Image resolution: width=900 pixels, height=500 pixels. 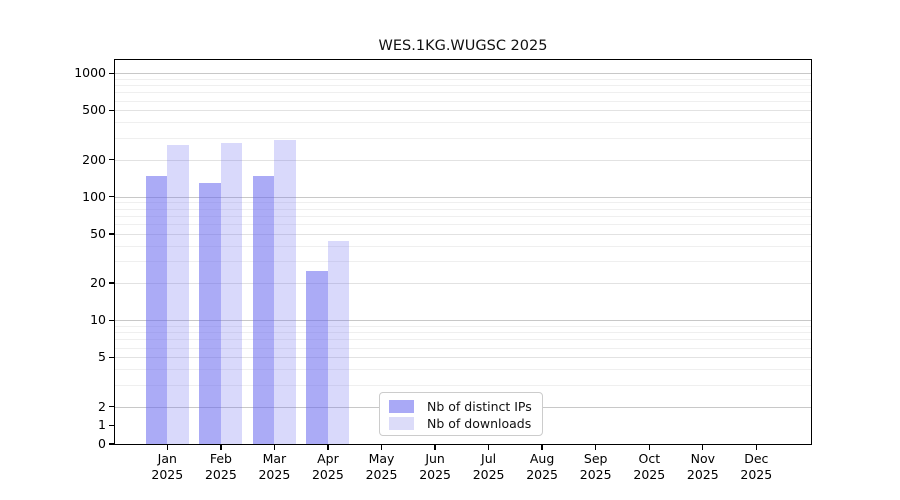 I want to click on legend: Nb of distinct IPs Nb of downloads, so click(x=461, y=414).